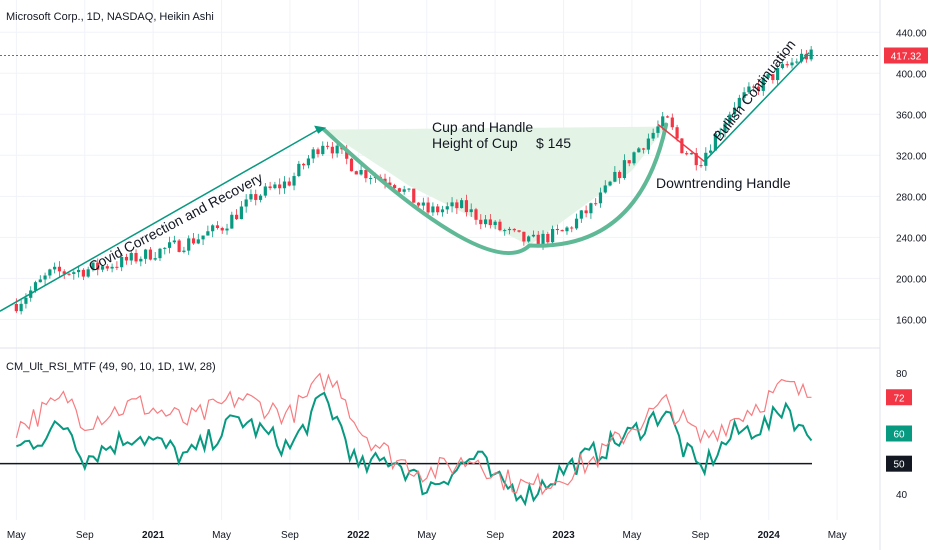  What do you see at coordinates (911, 279) in the screenshot?
I see `price-tick-label: 200.00` at bounding box center [911, 279].